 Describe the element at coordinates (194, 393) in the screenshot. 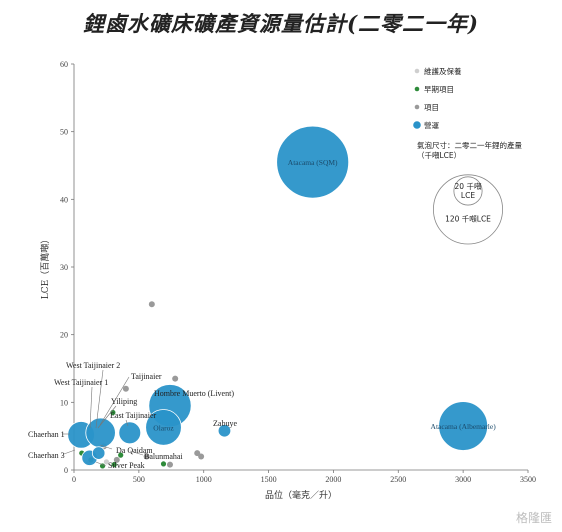

I see `point-label: Hombre Muerto (Livent)` at that location.